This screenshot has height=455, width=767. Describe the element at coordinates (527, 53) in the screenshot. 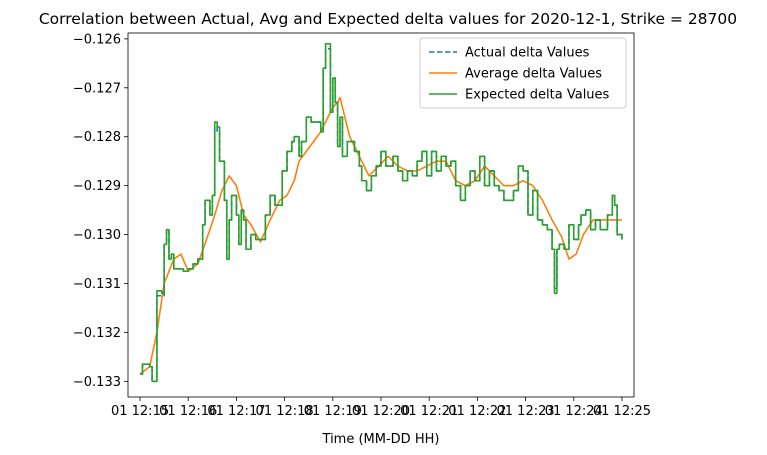

I see `legend-label: Actual delta Values` at that location.